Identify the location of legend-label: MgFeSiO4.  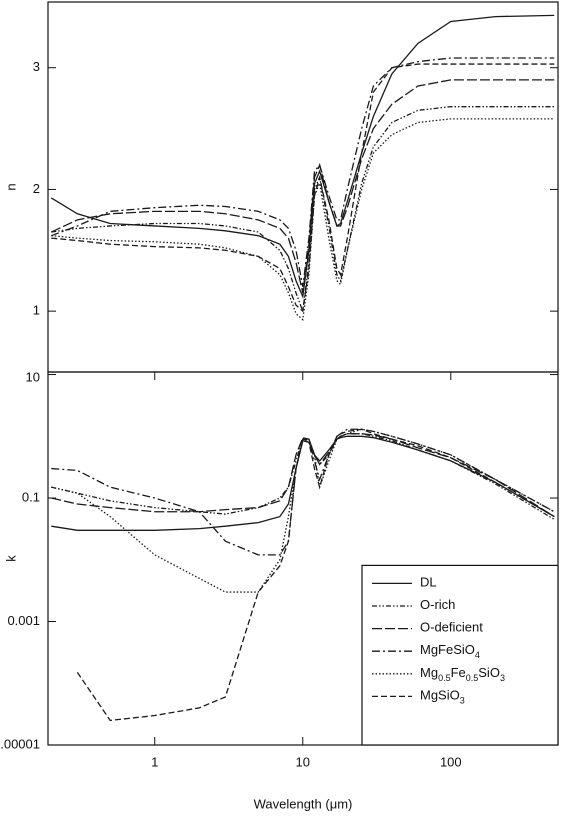
(450, 652).